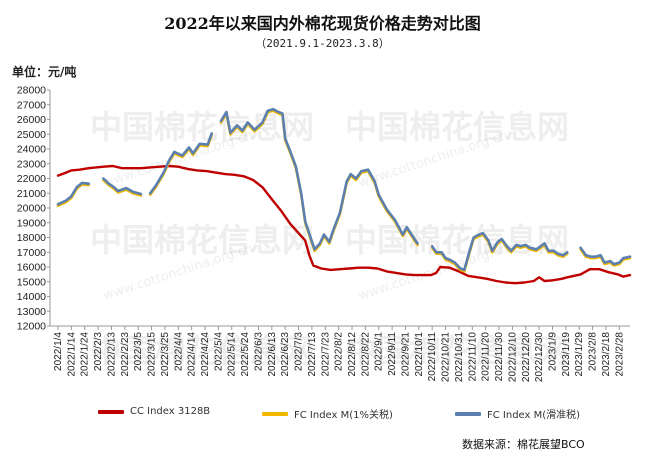  Describe the element at coordinates (285, 354) in the screenshot. I see `x-tick-label: 2022/6/23` at that location.